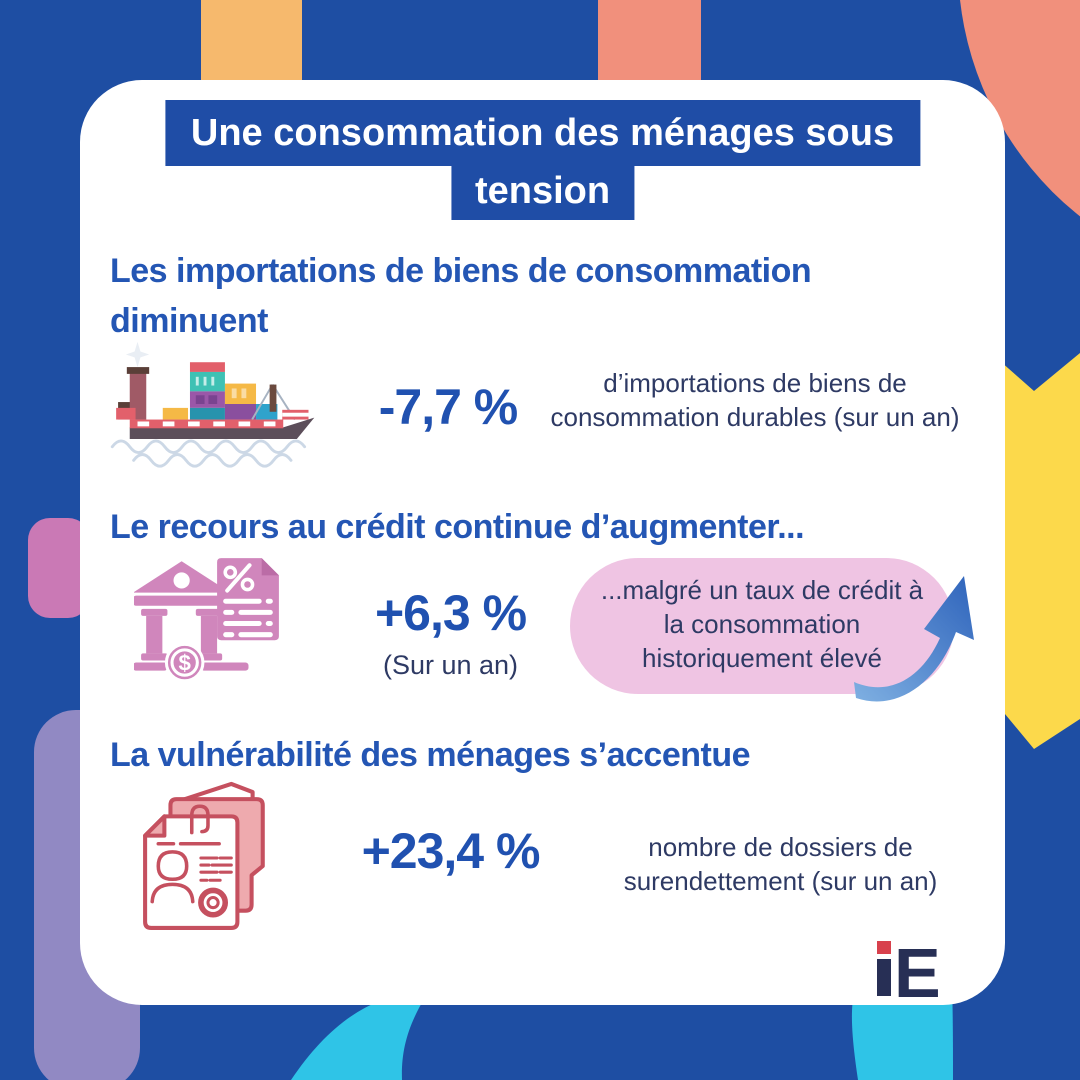 The height and width of the screenshot is (1080, 1080). Describe the element at coordinates (1020, 108) in the screenshot. I see `salmon-circle-shape` at that location.